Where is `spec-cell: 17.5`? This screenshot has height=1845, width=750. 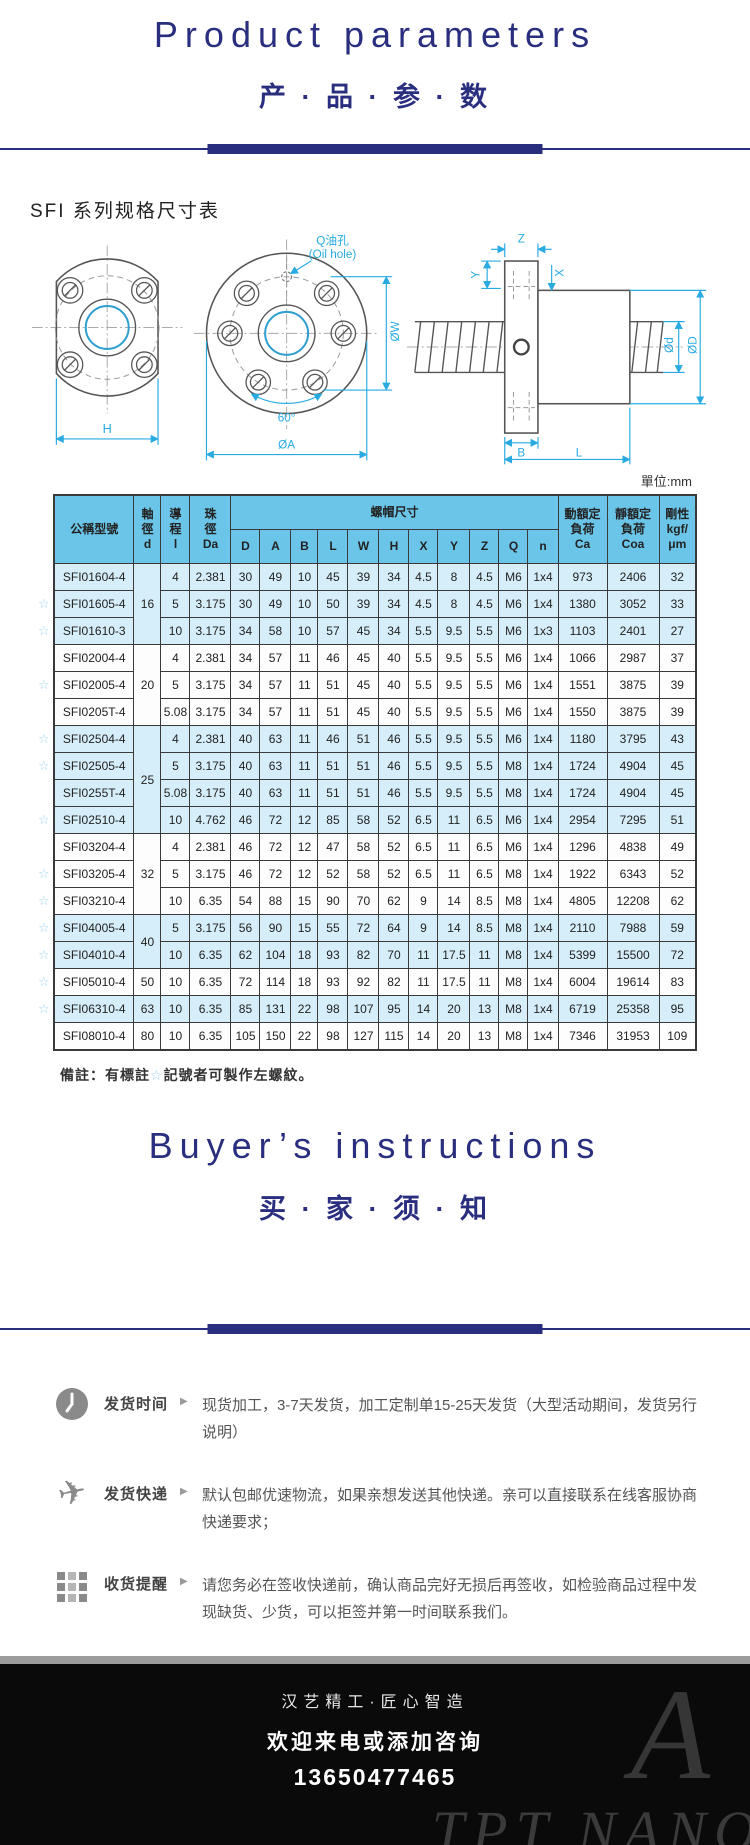 spec-cell: 17.5 is located at coordinates (454, 982).